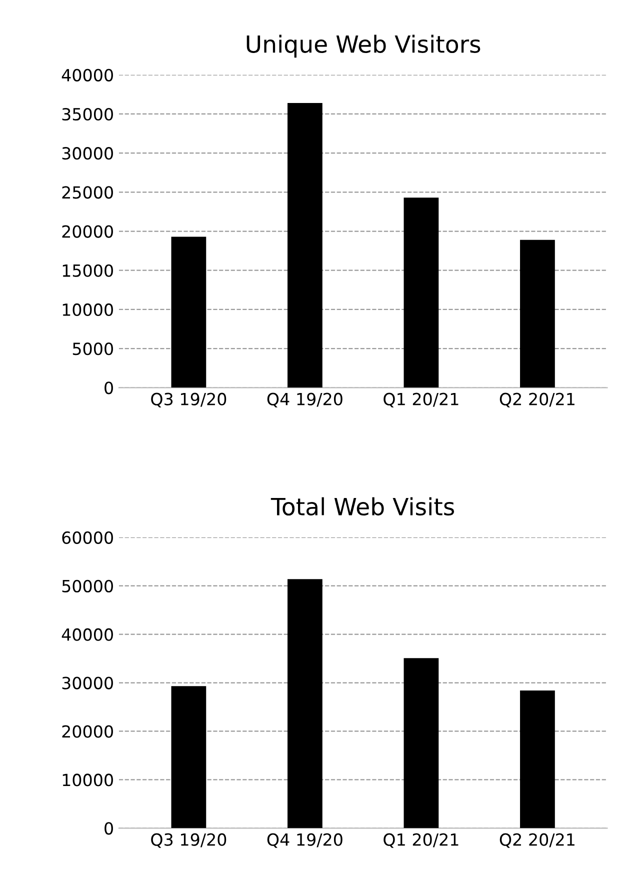  Describe the element at coordinates (87, 270) in the screenshot. I see `y-tick-label: 15000` at that location.